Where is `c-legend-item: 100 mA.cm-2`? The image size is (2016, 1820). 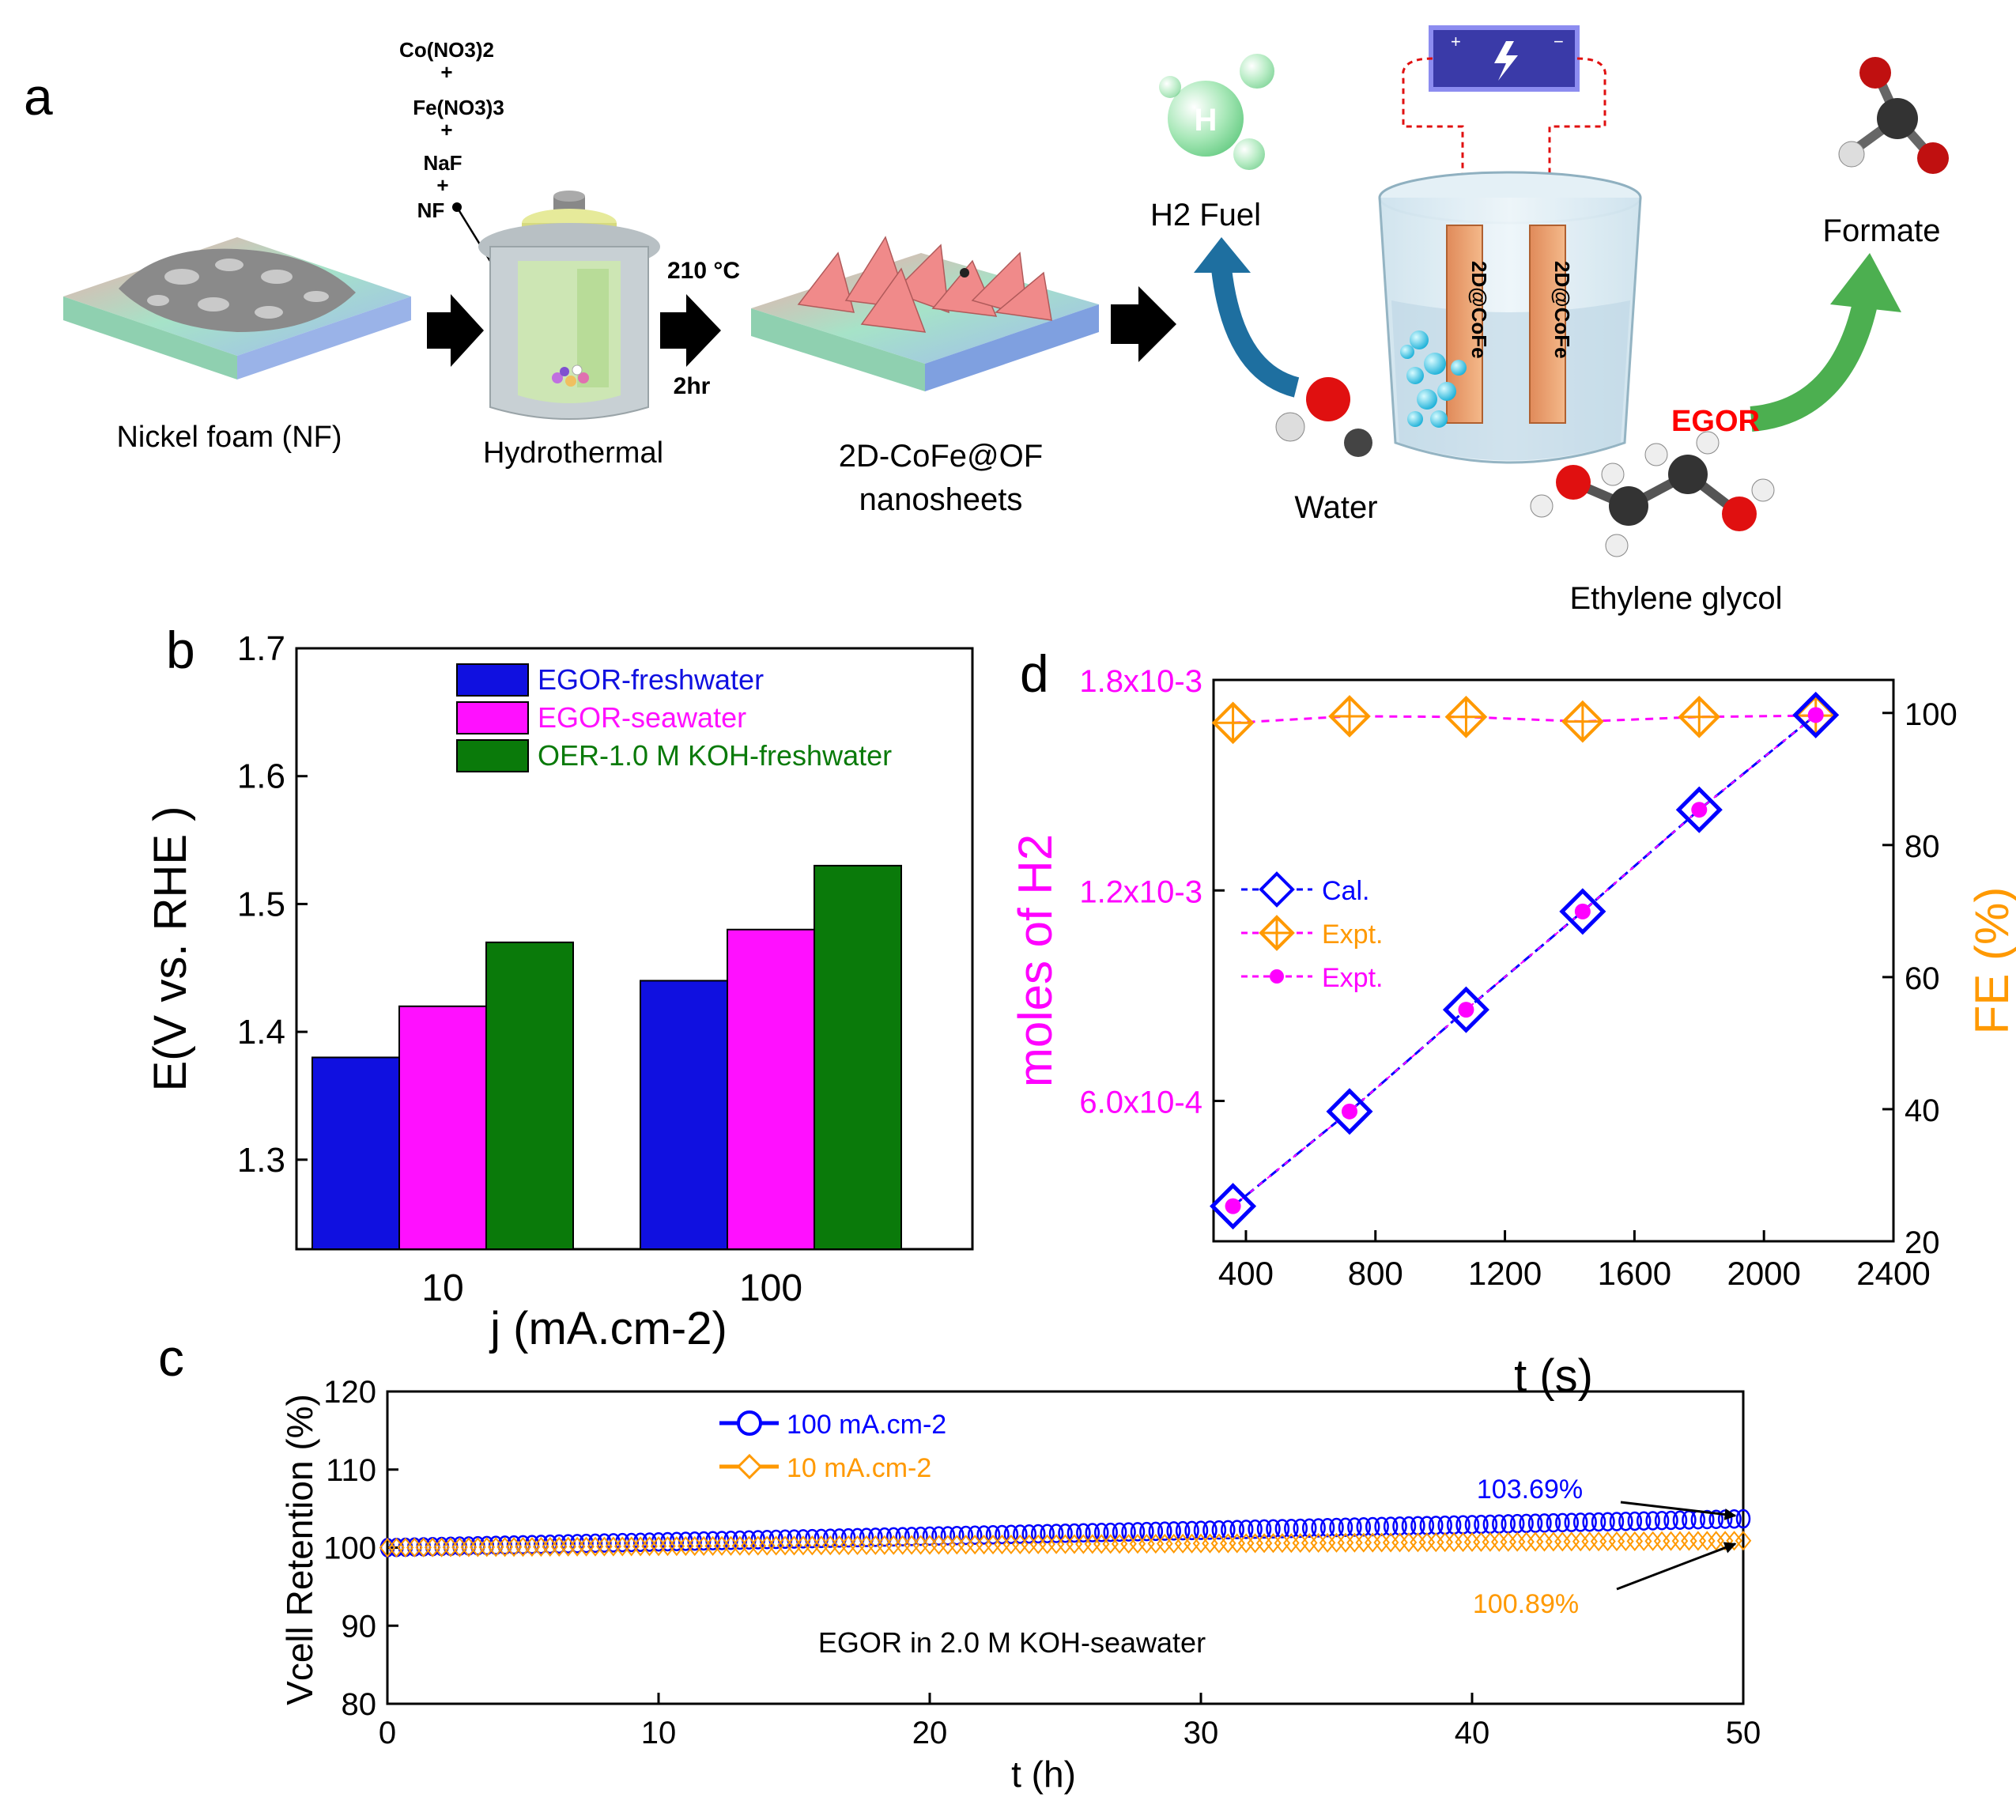 c-legend-item: 100 mA.cm-2 is located at coordinates (832, 1425).